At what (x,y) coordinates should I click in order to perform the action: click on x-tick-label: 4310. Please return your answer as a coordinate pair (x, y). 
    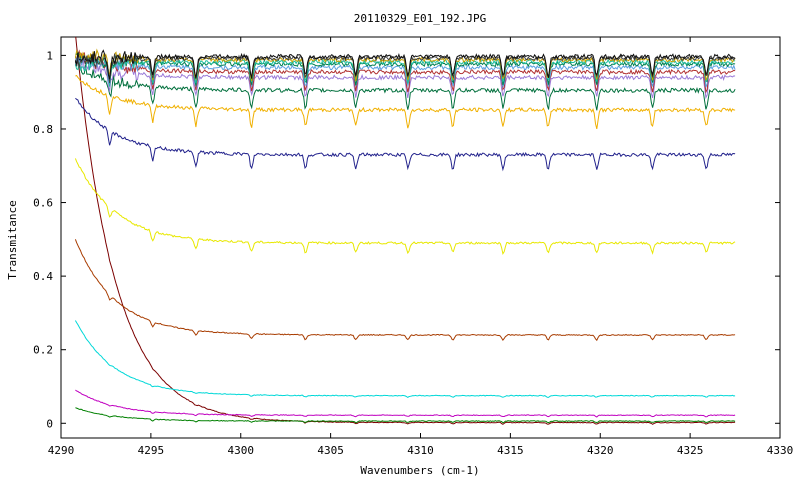
    Looking at the image, I should click on (420, 450).